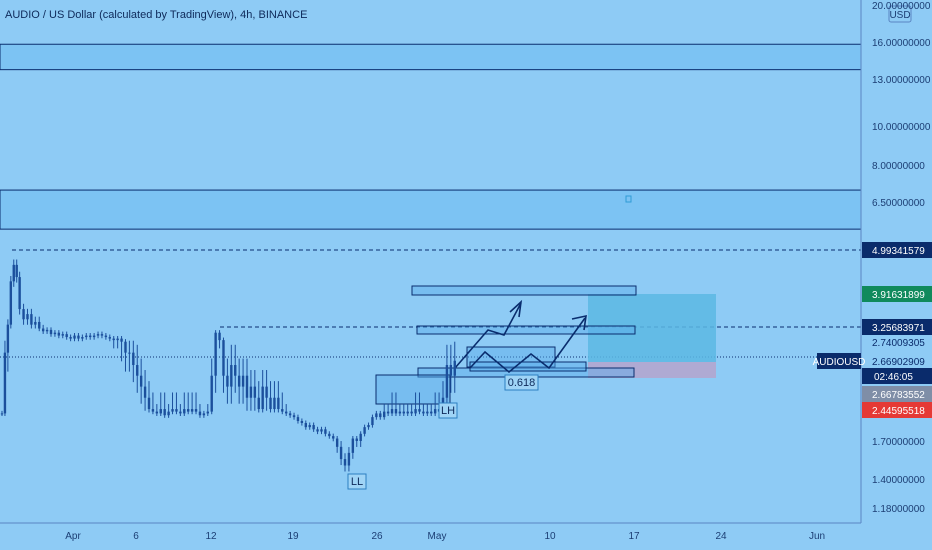 The height and width of the screenshot is (550, 932). I want to click on price-badge-label: 3.25683971, so click(898, 328).